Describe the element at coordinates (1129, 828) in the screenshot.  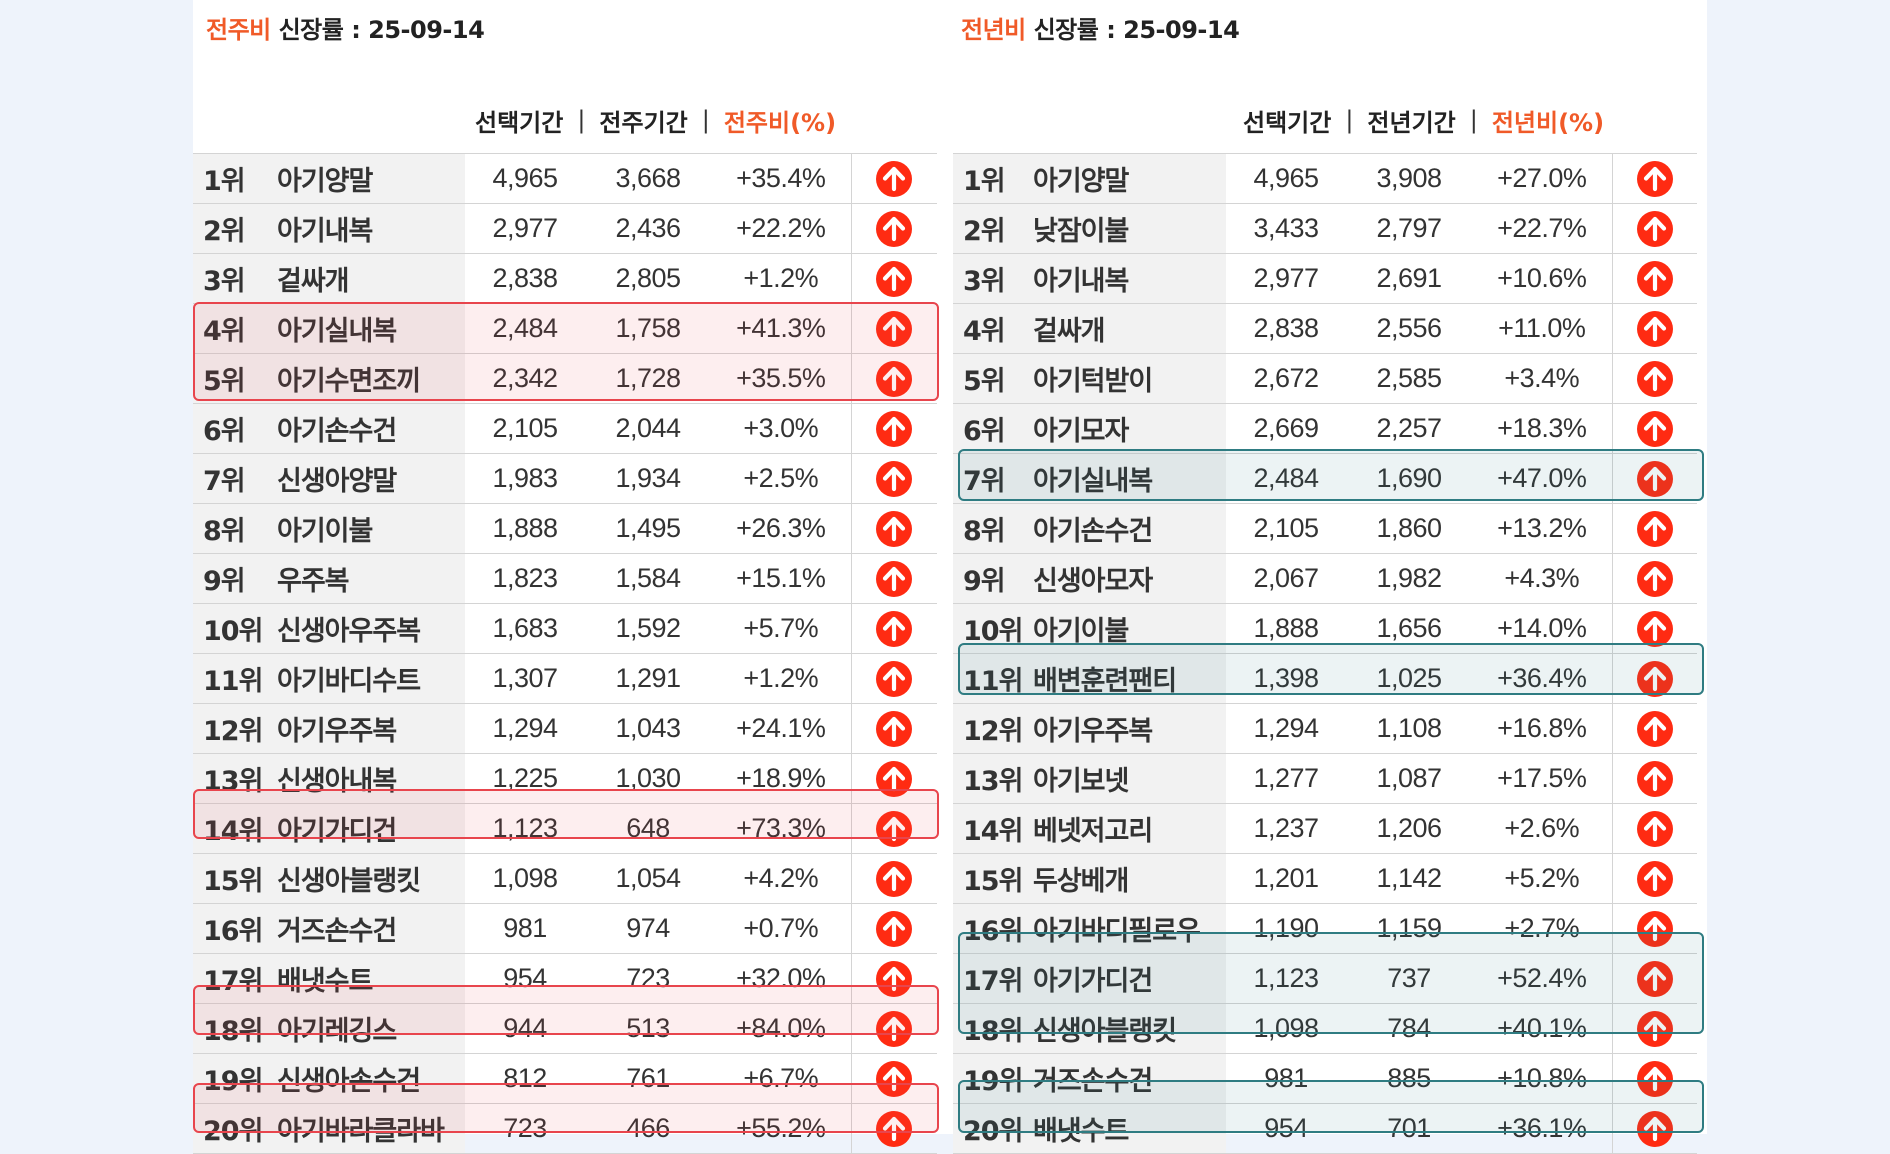
I see `keyword-cell: 베넷저고리` at that location.